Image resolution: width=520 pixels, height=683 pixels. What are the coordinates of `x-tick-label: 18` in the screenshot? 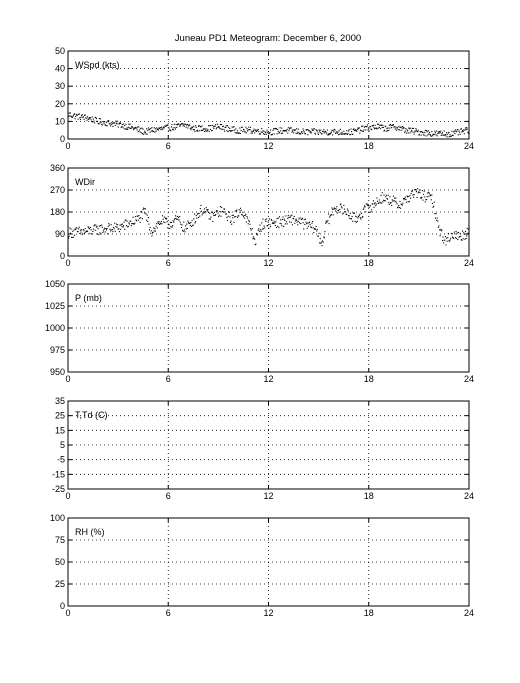 It's located at (369, 613).